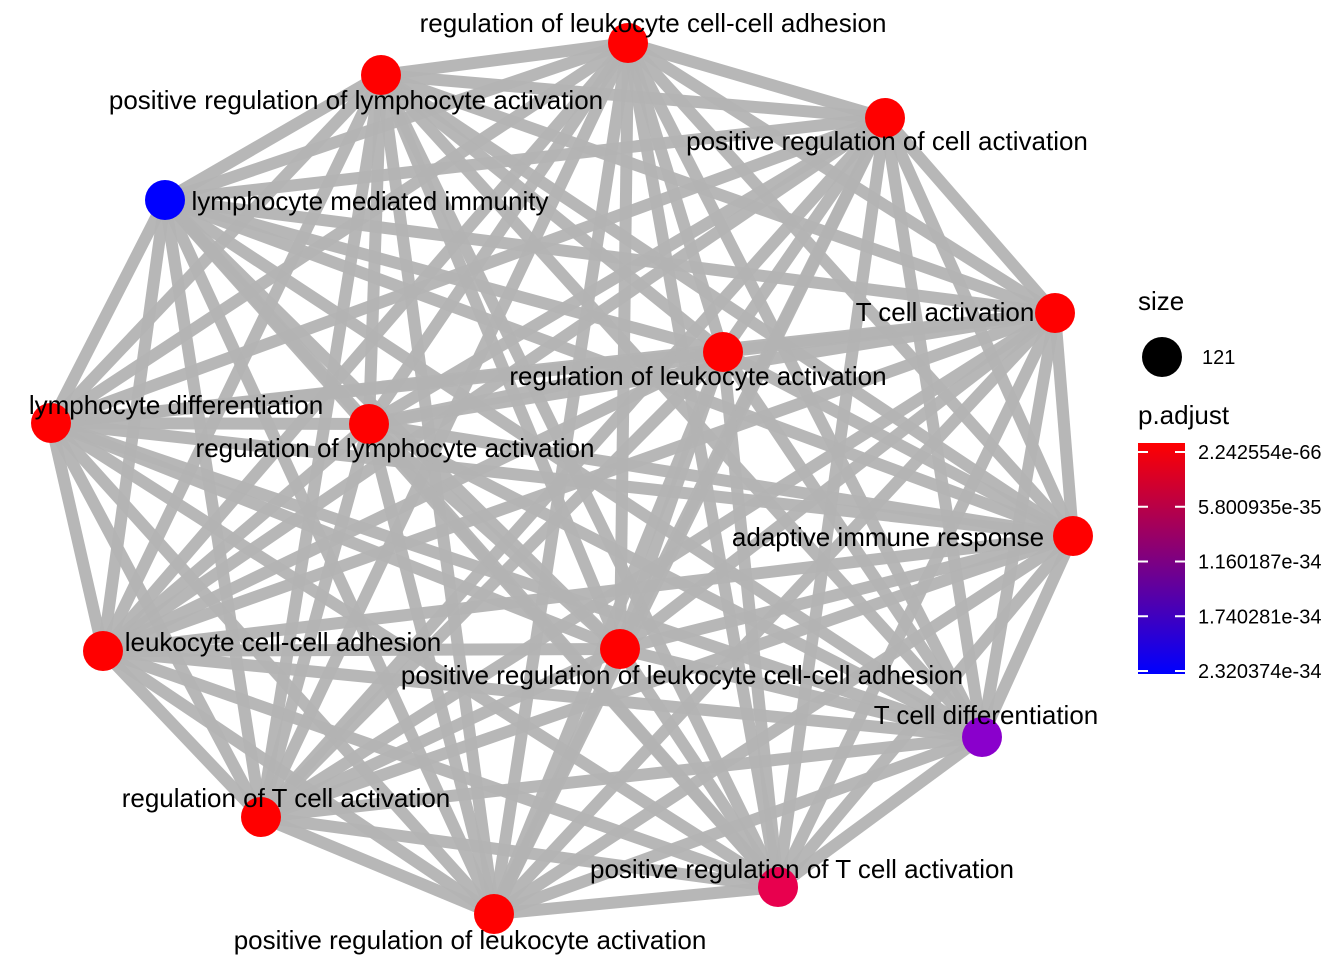 This screenshot has height=960, width=1344. I want to click on edge-n9-n12, so click(1027, 636).